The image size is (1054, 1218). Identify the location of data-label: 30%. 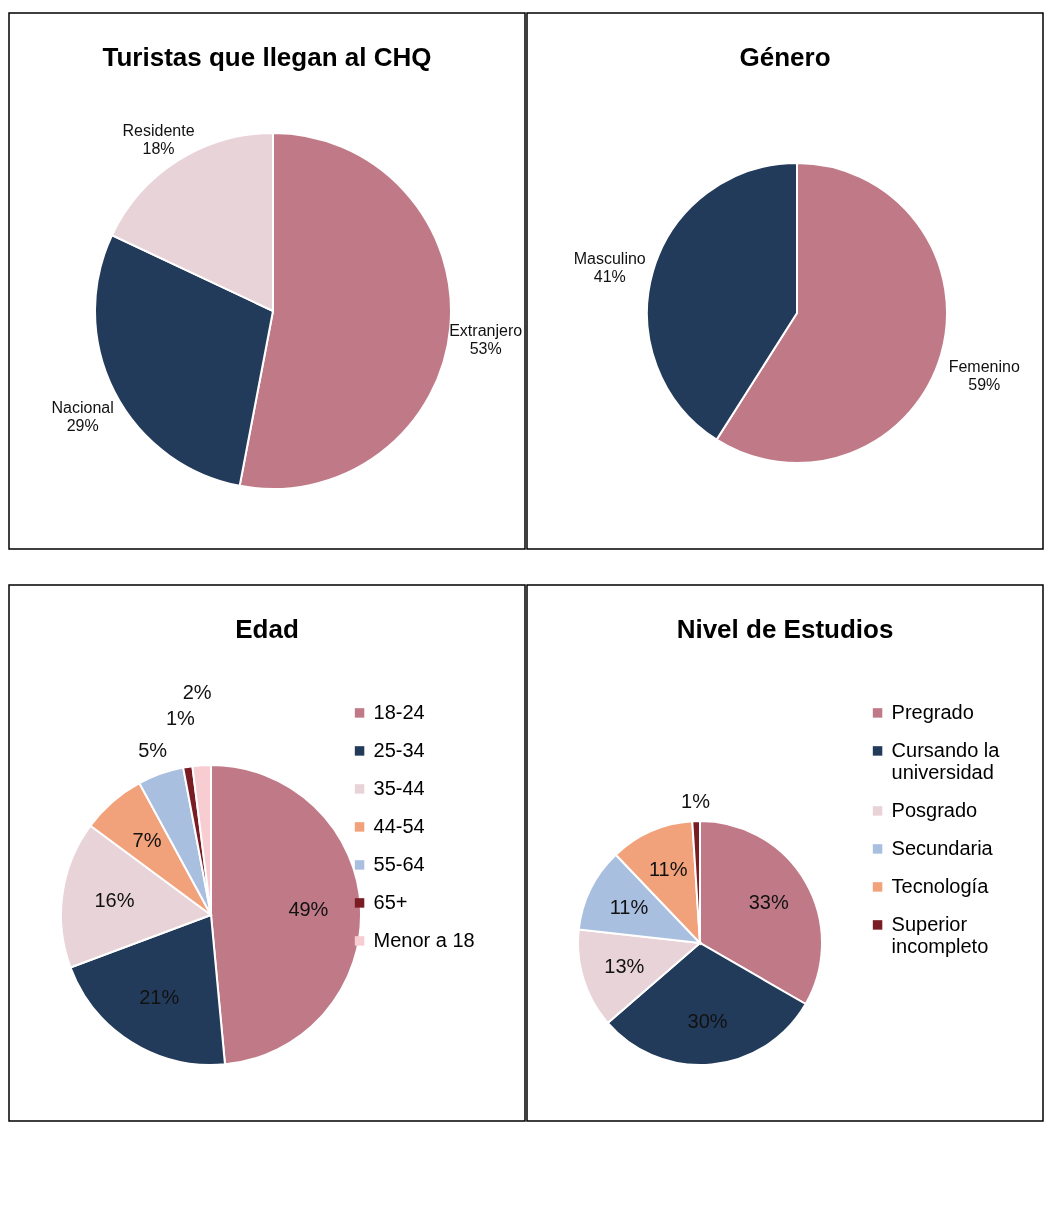
(707, 1020).